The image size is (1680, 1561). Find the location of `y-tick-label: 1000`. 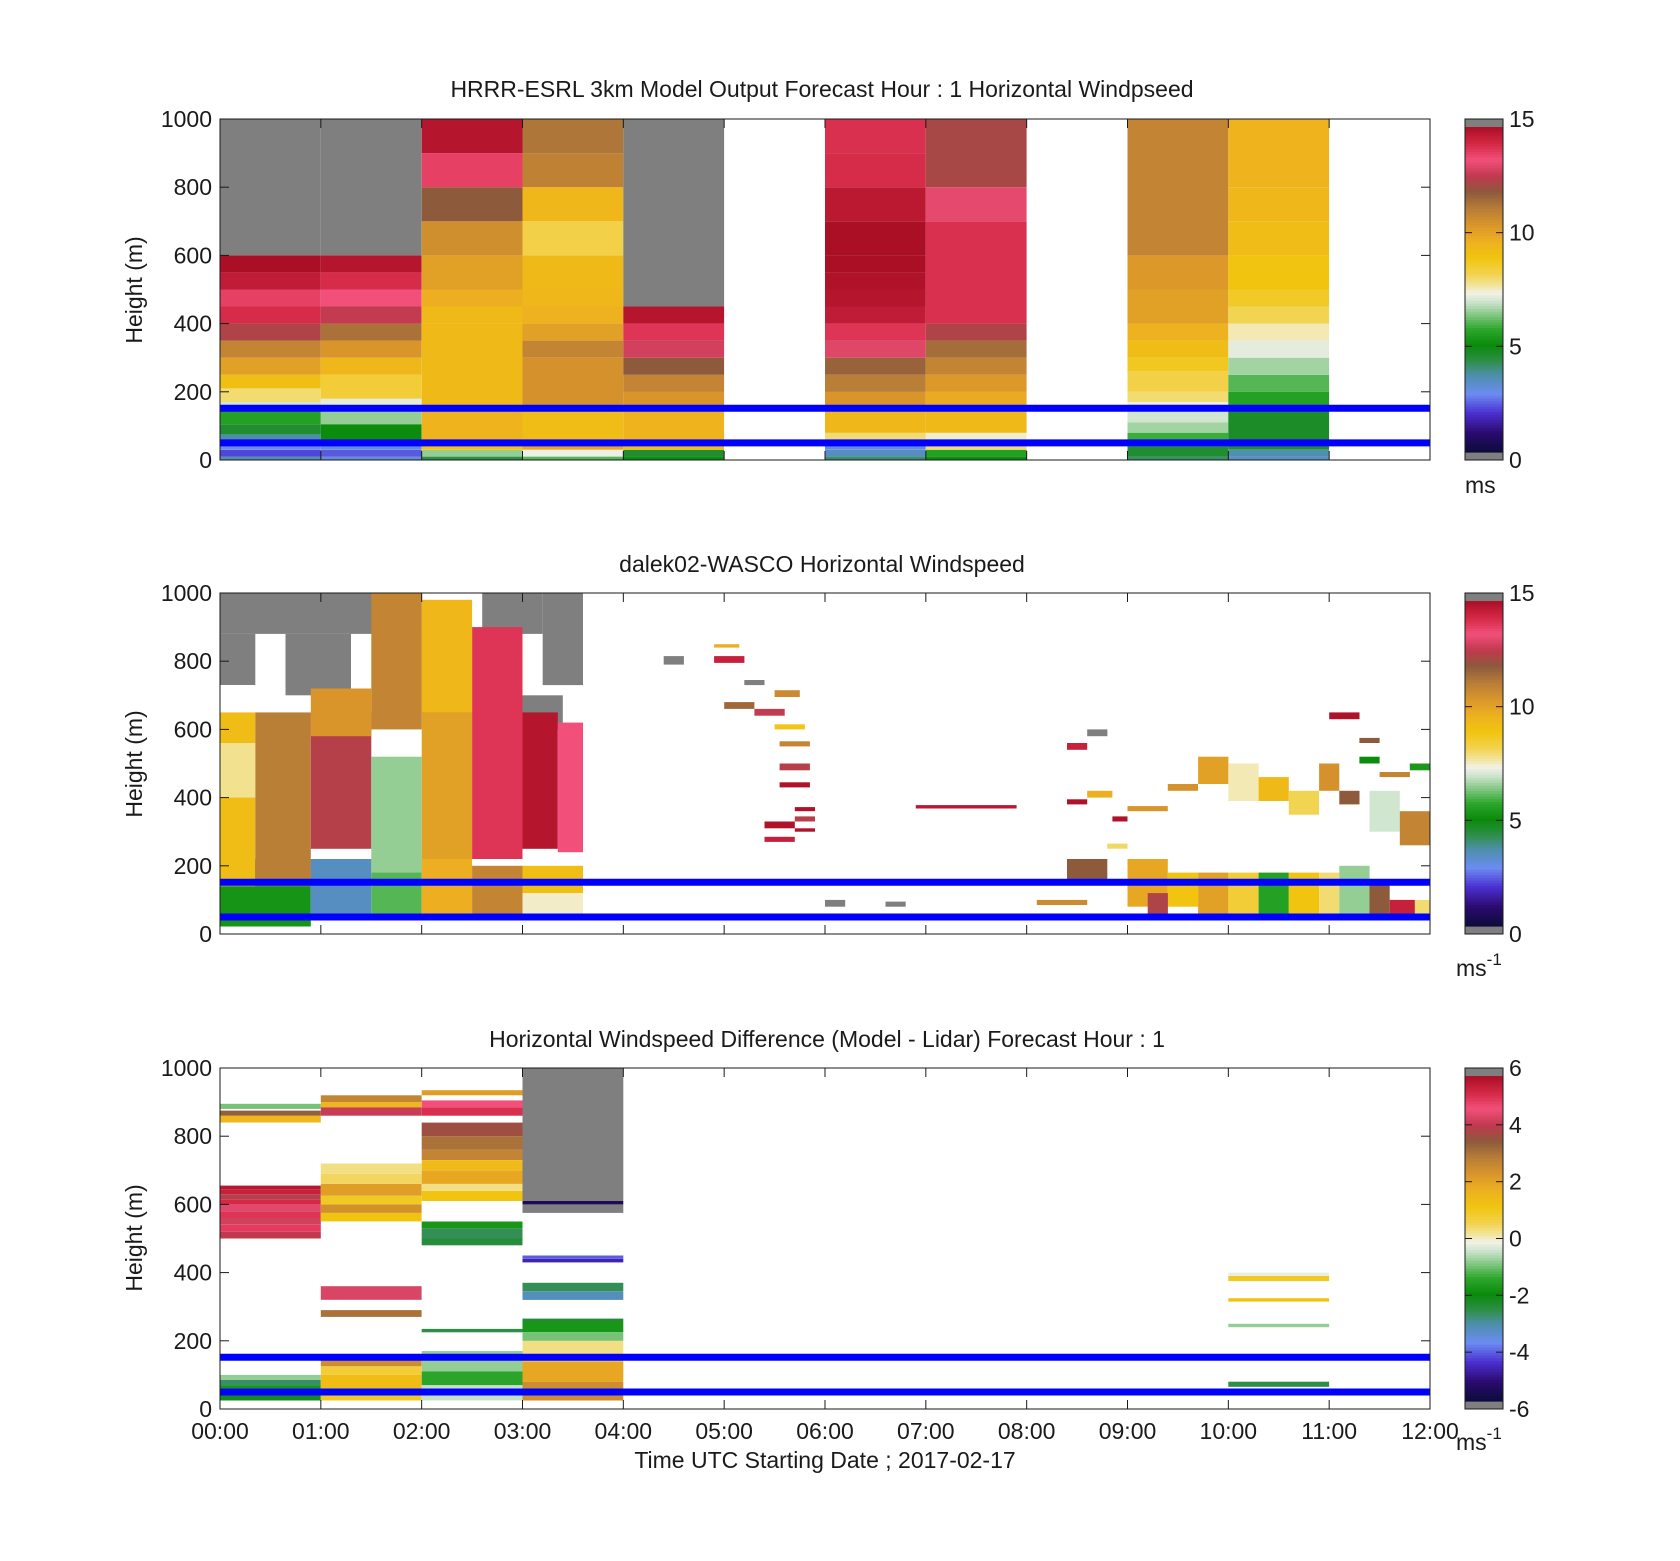

y-tick-label: 1000 is located at coordinates (186, 1068).